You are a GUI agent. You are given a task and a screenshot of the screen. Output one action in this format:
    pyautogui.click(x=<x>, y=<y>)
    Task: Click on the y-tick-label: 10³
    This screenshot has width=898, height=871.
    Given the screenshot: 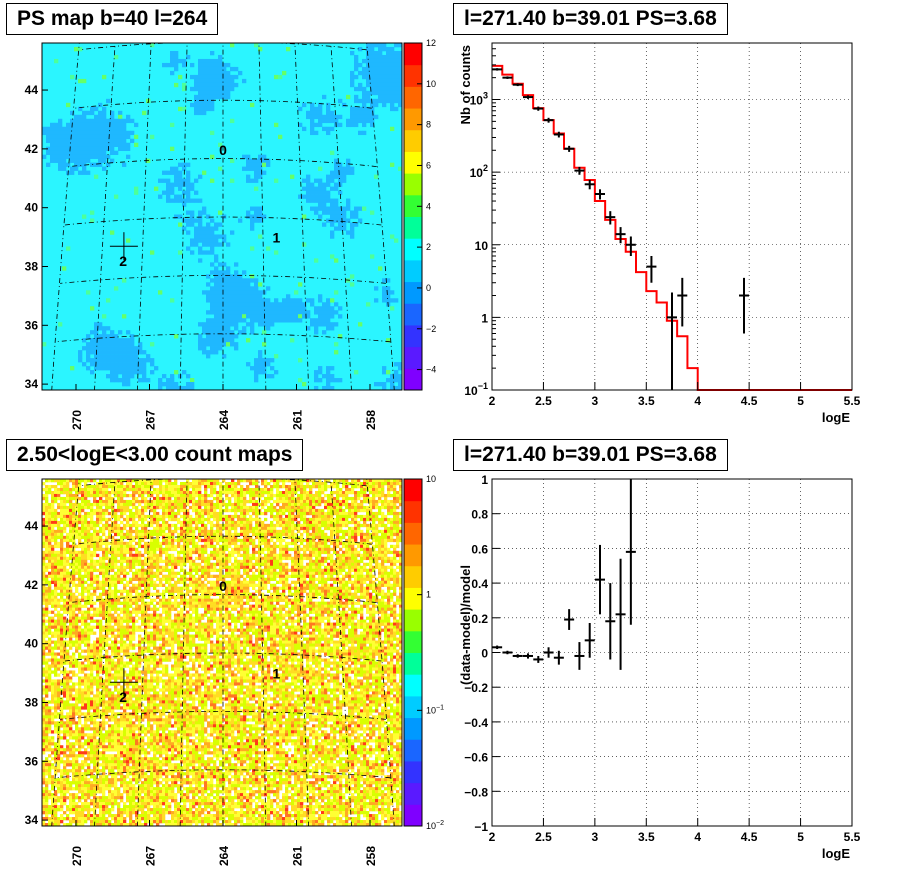 What is the action you would take?
    pyautogui.click(x=479, y=99)
    